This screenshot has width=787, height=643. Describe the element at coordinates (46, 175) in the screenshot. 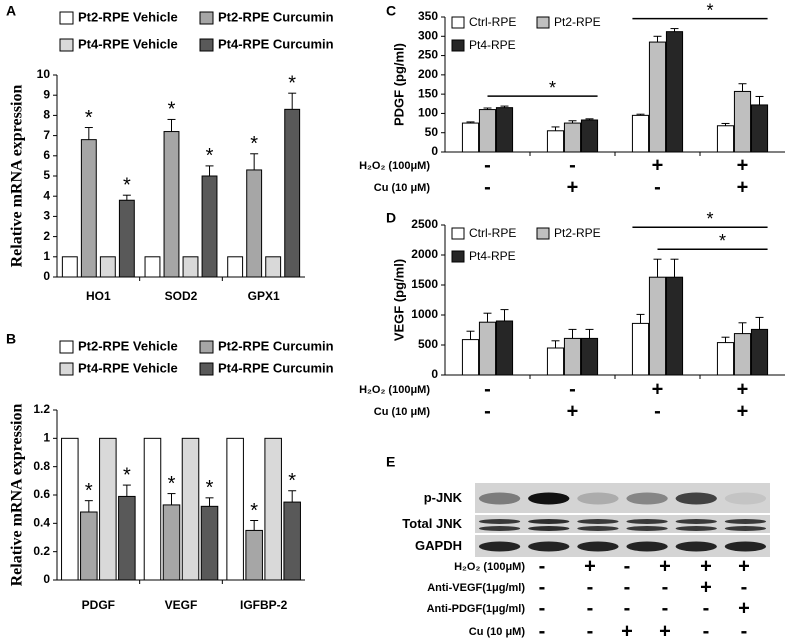

I see `y-tick-label: 5` at that location.